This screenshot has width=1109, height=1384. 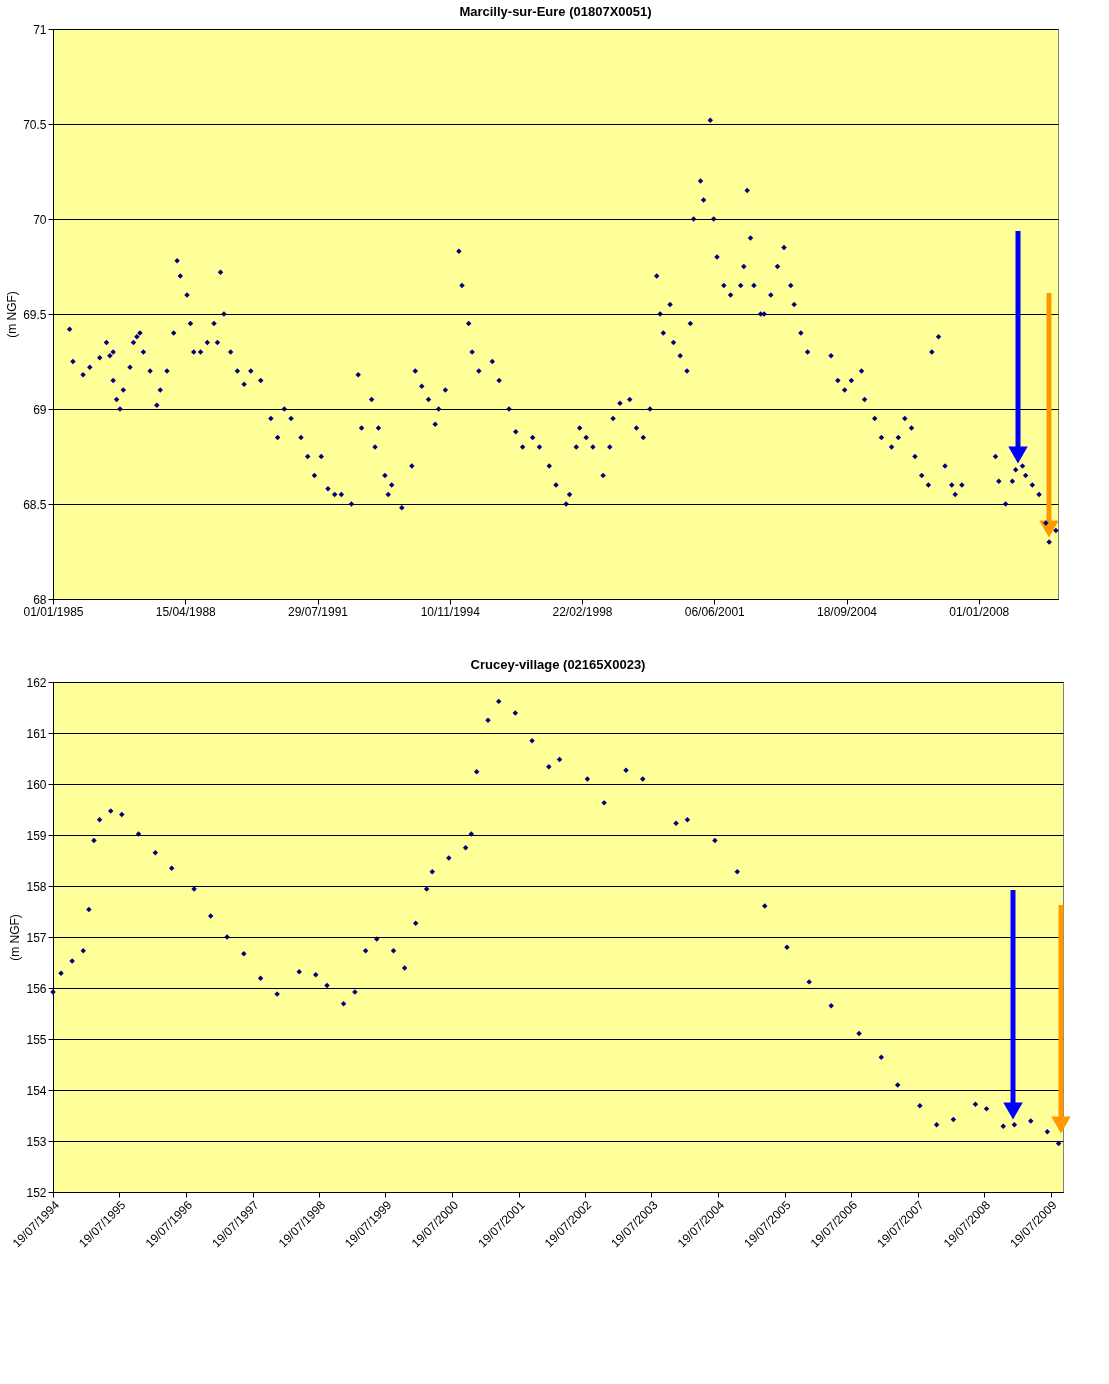 I want to click on x-tick-label: 01/01/1985, so click(x=53, y=611).